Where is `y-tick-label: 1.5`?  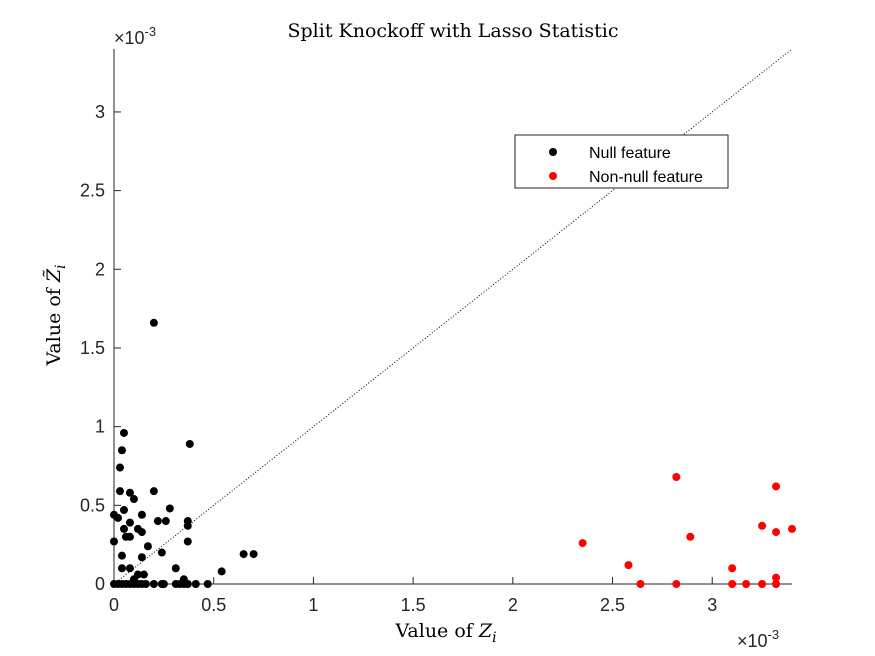 y-tick-label: 1.5 is located at coordinates (92, 348).